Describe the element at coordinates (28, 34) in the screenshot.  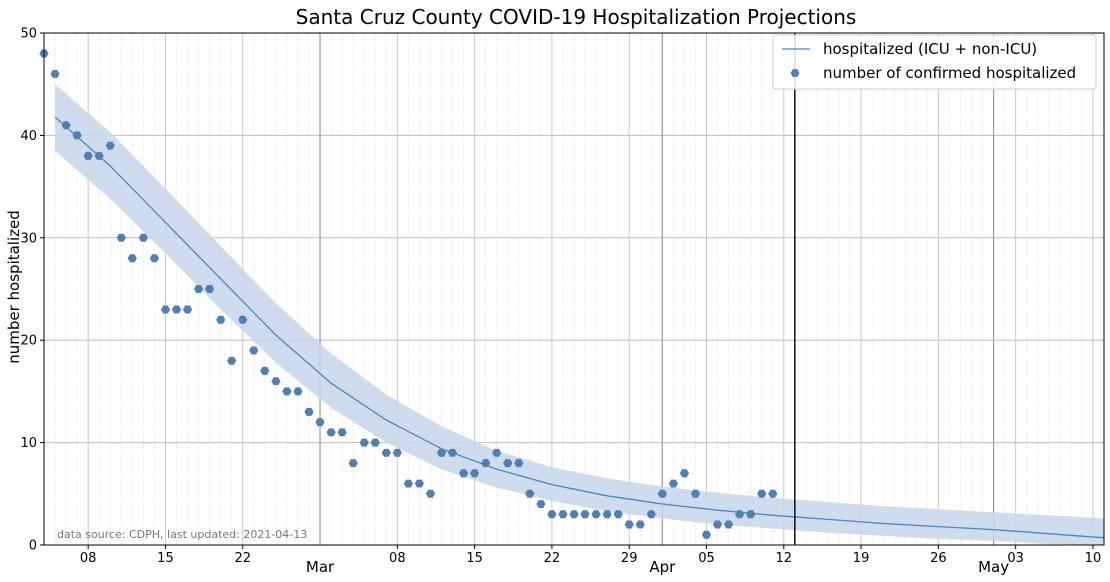
I see `y-tick-label: 50` at that location.